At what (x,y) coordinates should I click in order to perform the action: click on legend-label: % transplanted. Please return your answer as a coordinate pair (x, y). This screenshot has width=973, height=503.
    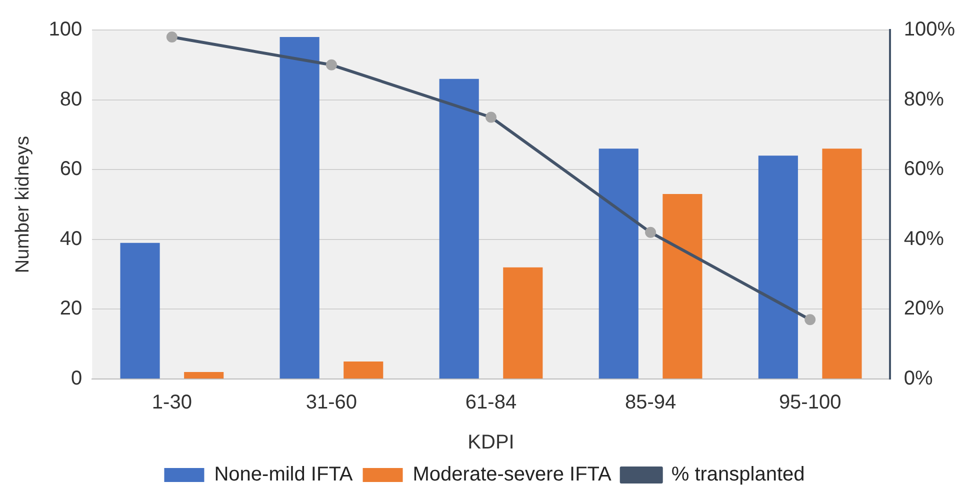
    Looking at the image, I should click on (738, 475).